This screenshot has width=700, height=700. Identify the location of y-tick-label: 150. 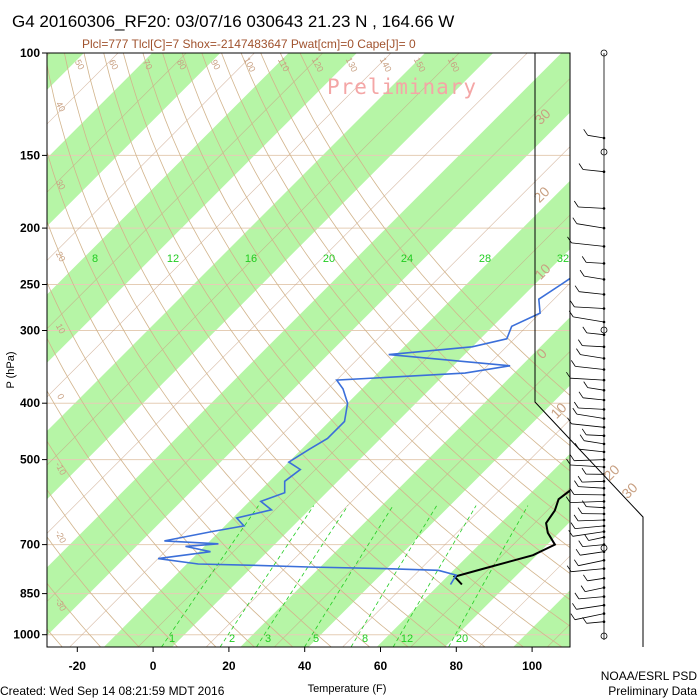
(30, 155).